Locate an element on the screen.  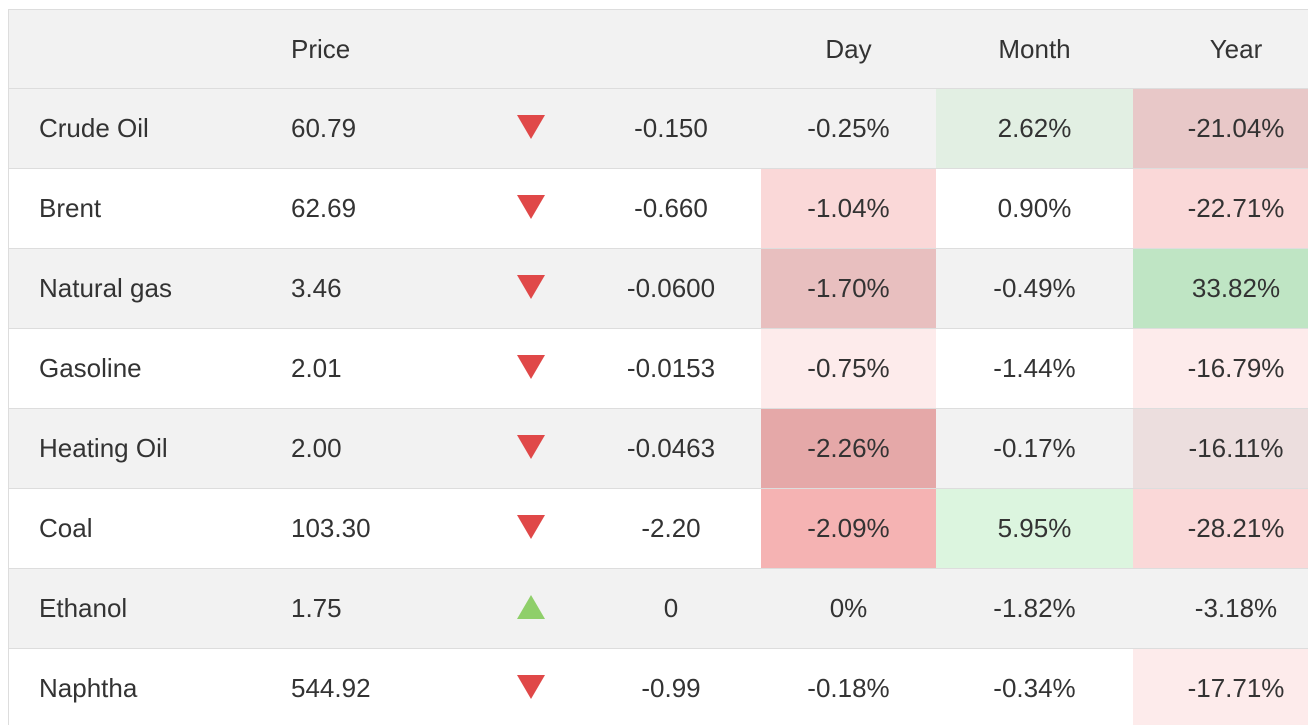
header-change is located at coordinates (671, 49).